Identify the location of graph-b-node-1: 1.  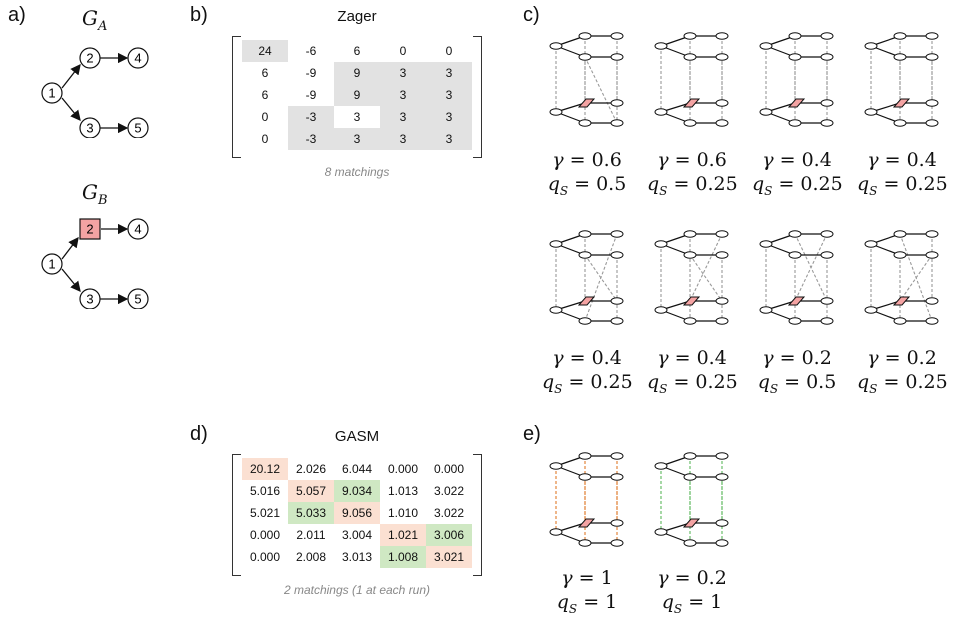
(52, 264).